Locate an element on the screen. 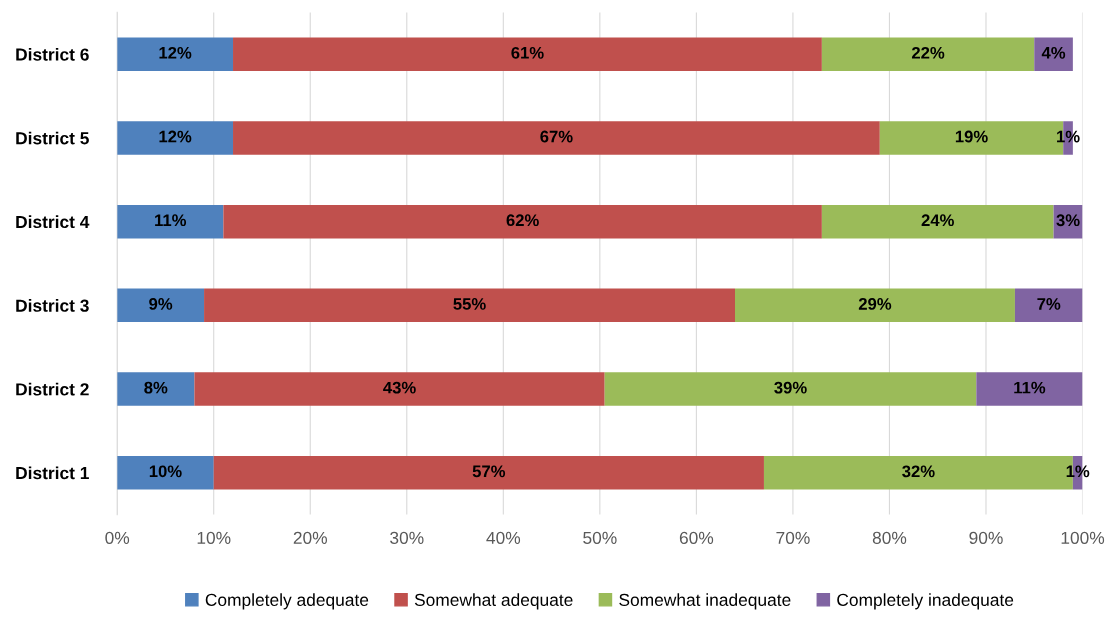  data-label: 7% is located at coordinates (1049, 304).